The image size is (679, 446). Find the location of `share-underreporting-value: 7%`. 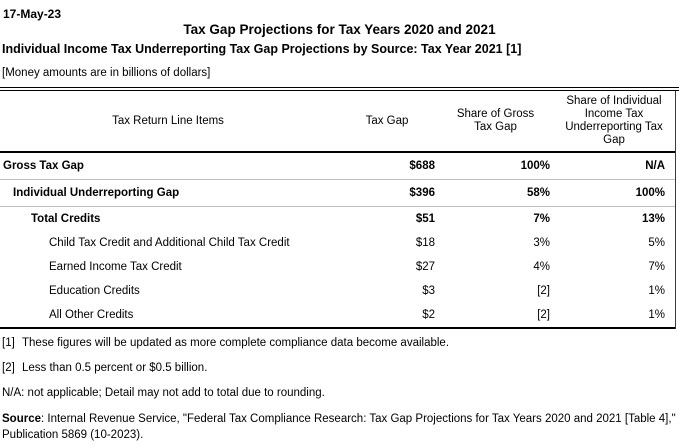

share-underreporting-value: 7% is located at coordinates (656, 267).